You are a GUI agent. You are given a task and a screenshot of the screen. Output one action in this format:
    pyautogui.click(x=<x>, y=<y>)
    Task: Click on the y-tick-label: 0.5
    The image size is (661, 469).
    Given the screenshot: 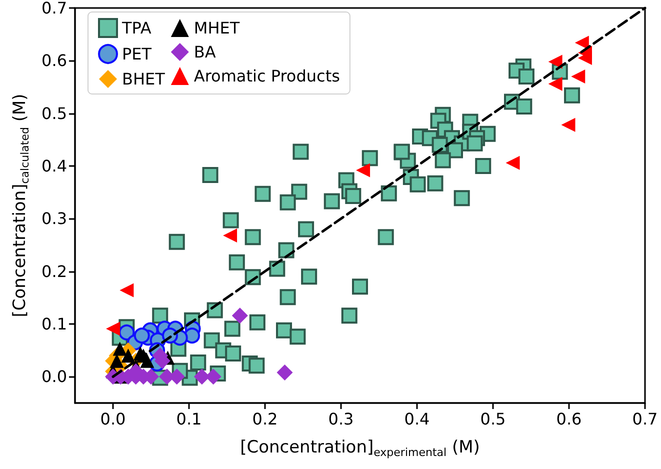 What is the action you would take?
    pyautogui.click(x=54, y=113)
    